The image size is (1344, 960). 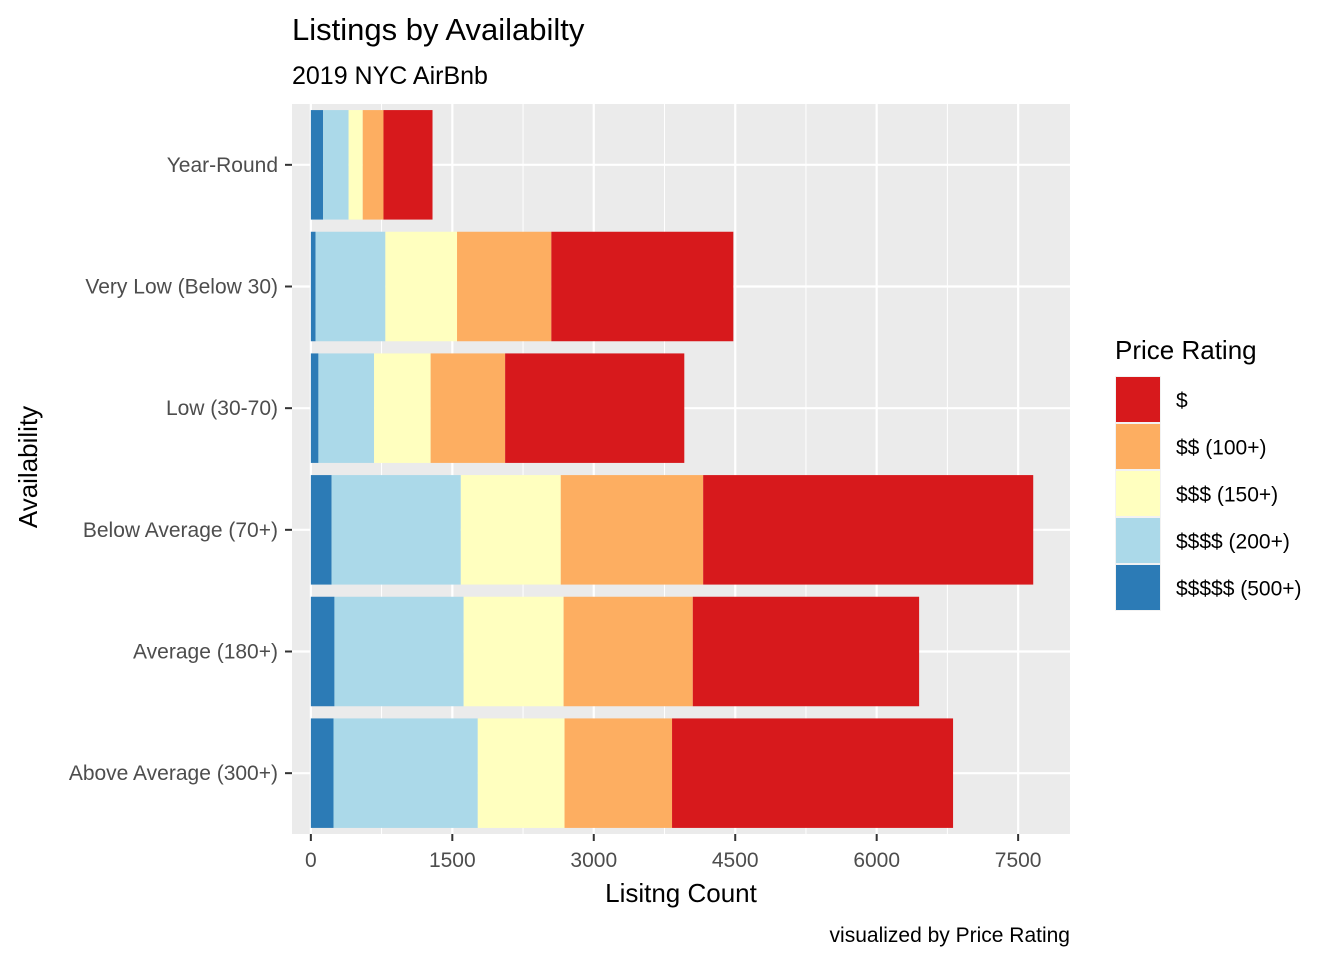 I want to click on x-tick-label: 7500, so click(x=1018, y=860).